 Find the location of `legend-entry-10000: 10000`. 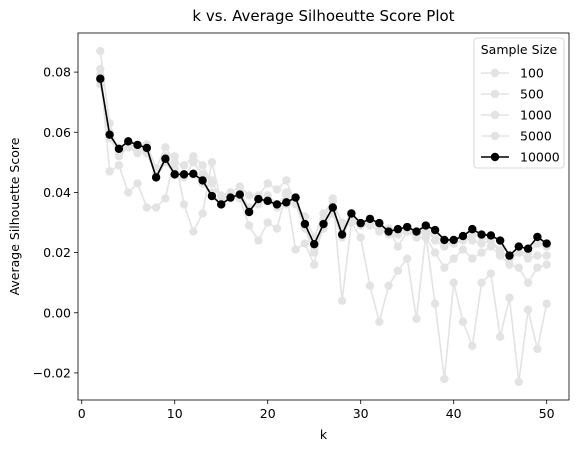

legend-entry-10000: 10000 is located at coordinates (520, 157).